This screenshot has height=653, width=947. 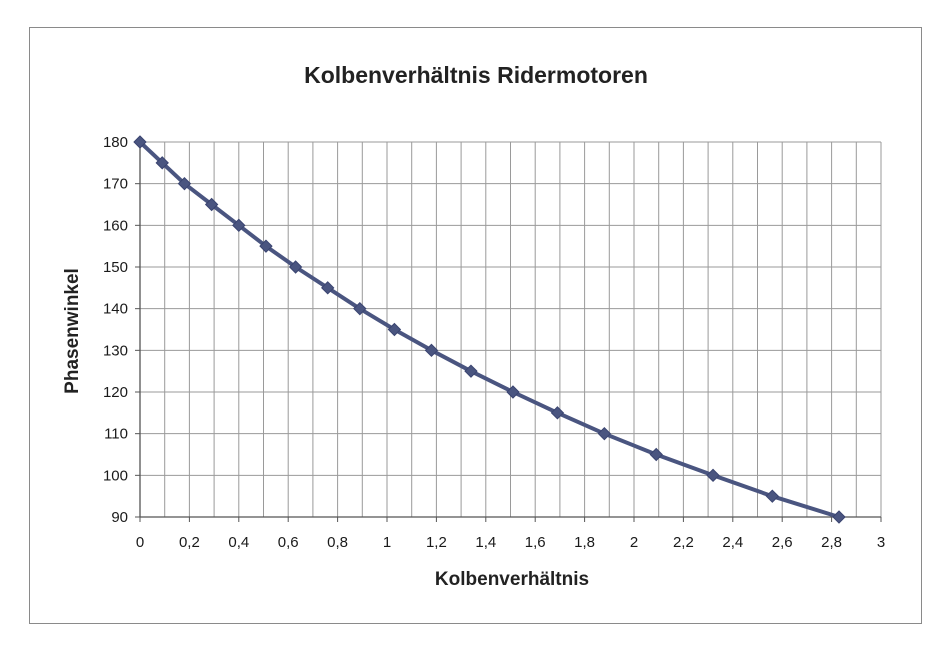 What do you see at coordinates (116, 434) in the screenshot?
I see `y-tick-label: 110` at bounding box center [116, 434].